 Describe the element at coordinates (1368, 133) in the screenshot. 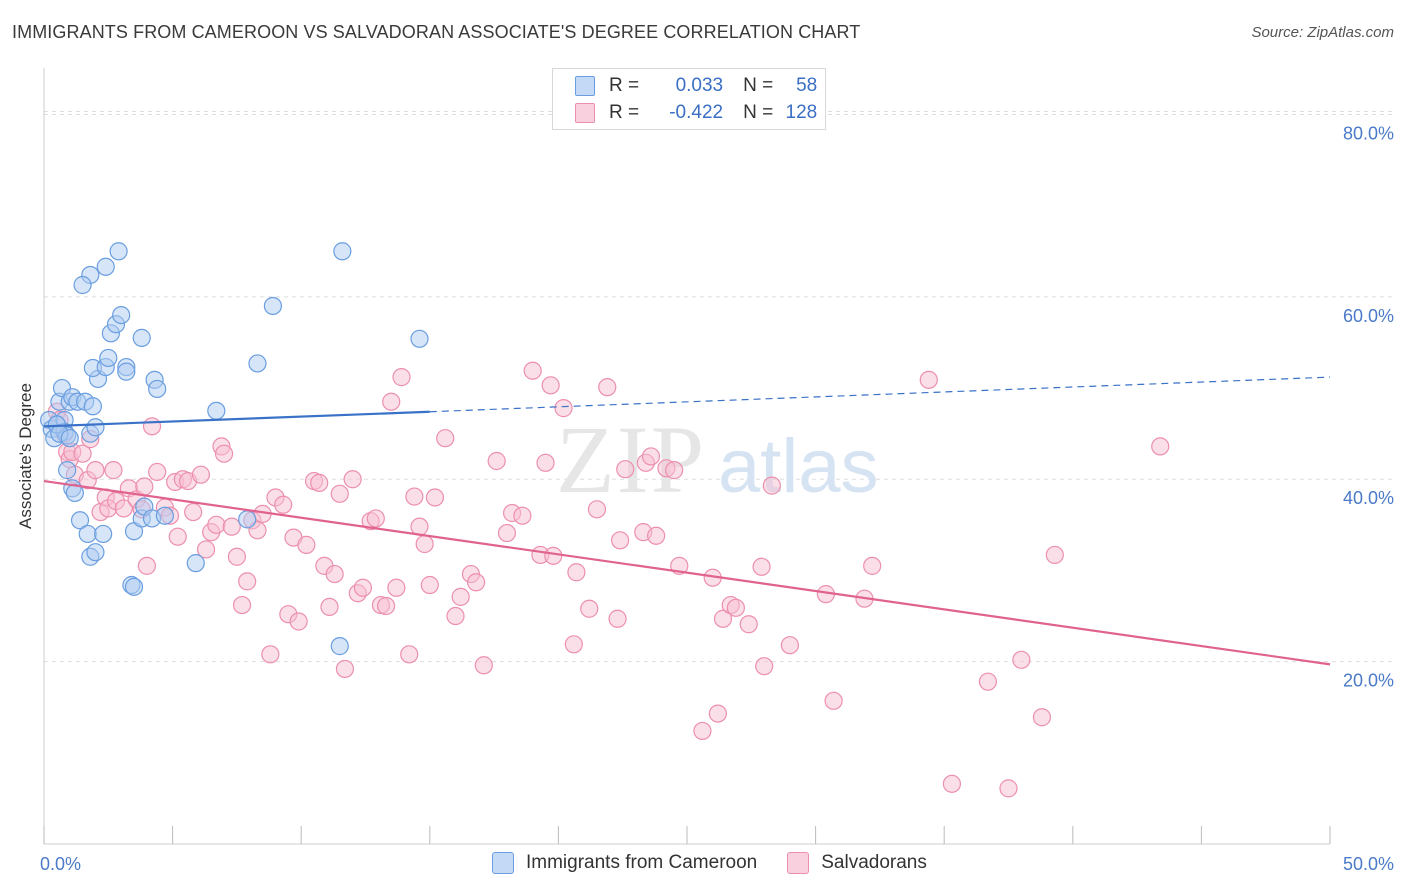

I see `y-tick-label: 80.0%` at that location.